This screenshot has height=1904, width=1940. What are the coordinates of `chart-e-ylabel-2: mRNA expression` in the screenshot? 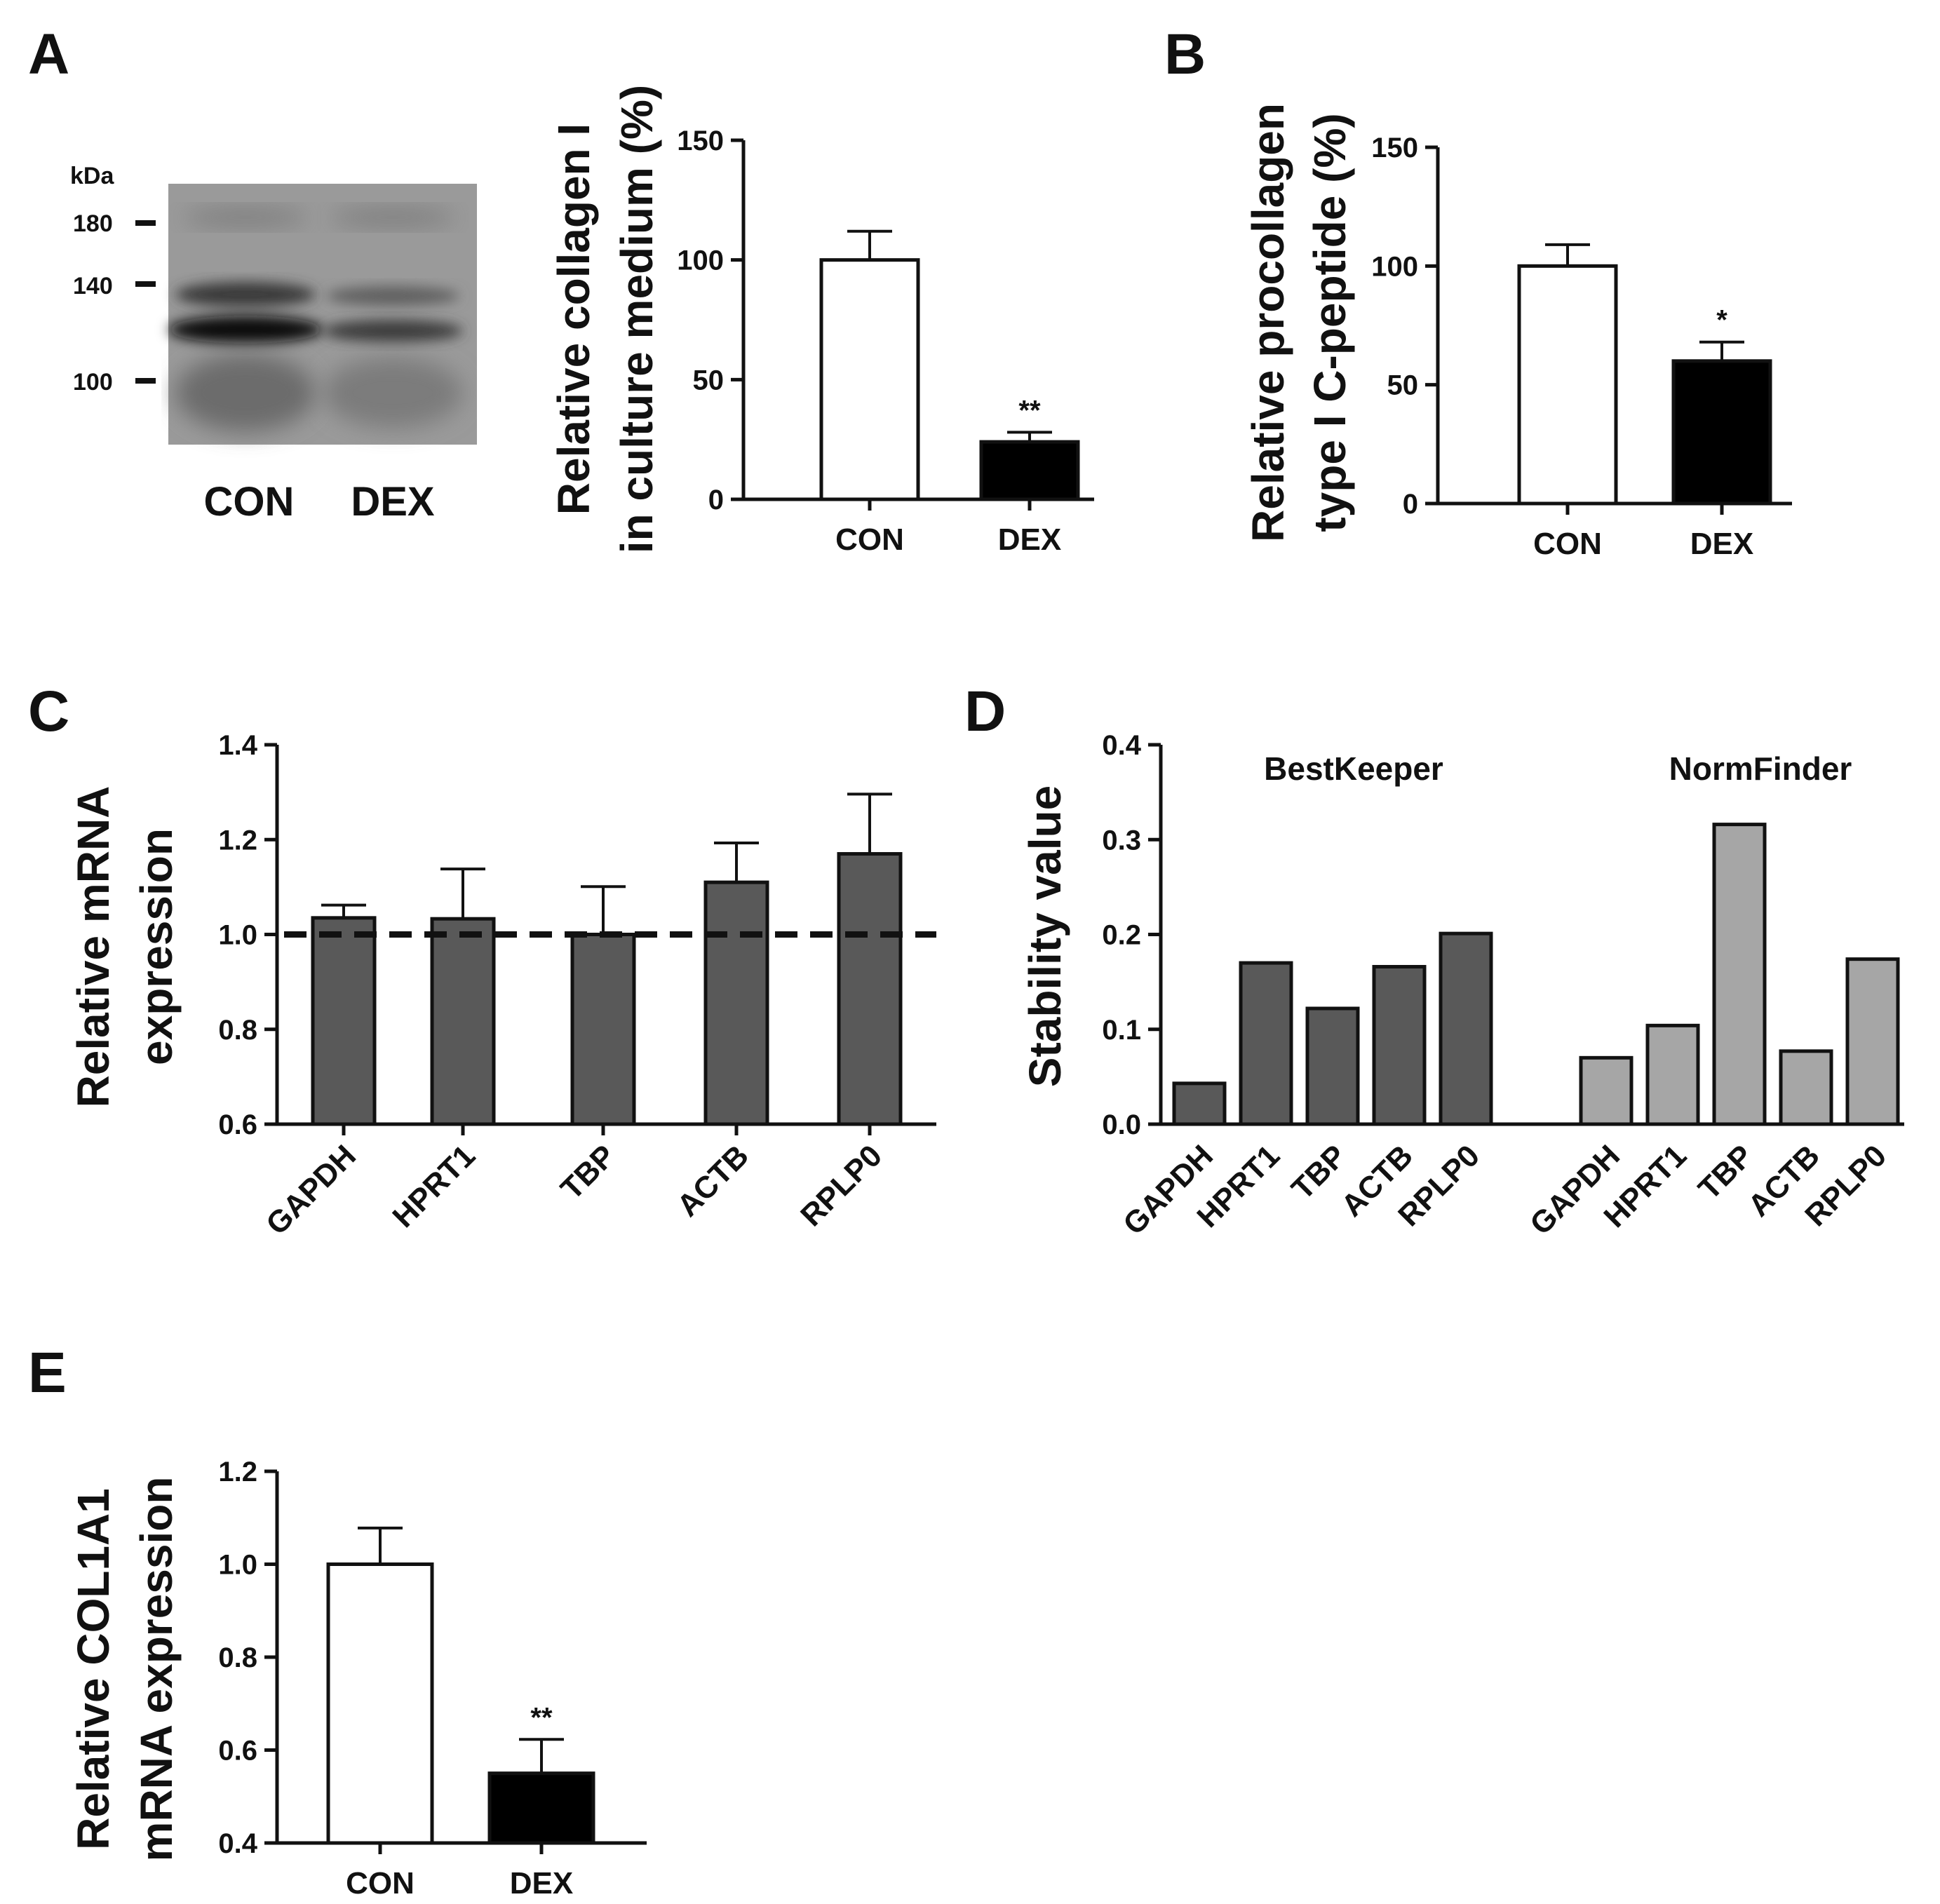 It's located at (156, 1669).